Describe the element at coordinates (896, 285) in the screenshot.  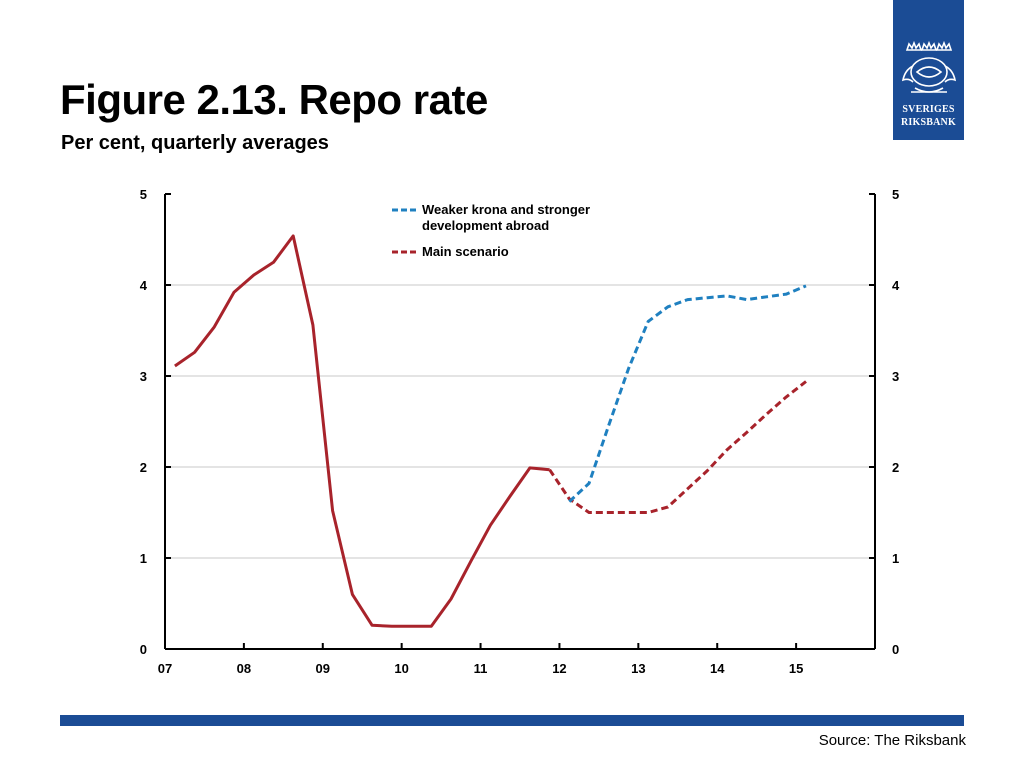
I see `y-tick-label-right: 4` at that location.